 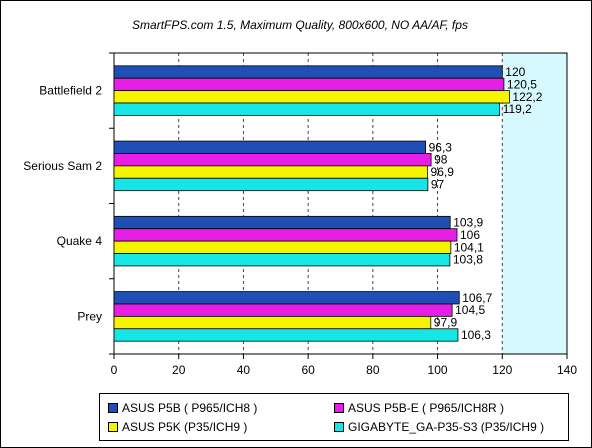 What do you see at coordinates (477, 298) in the screenshot?
I see `data-label: 106,7` at bounding box center [477, 298].